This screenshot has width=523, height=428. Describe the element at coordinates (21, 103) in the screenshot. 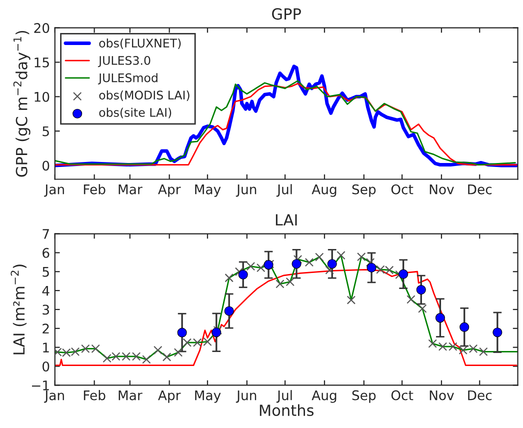

I see `y-axis-title: GPP (gC m$^{−2}$day$^{−1}$)` at that location.